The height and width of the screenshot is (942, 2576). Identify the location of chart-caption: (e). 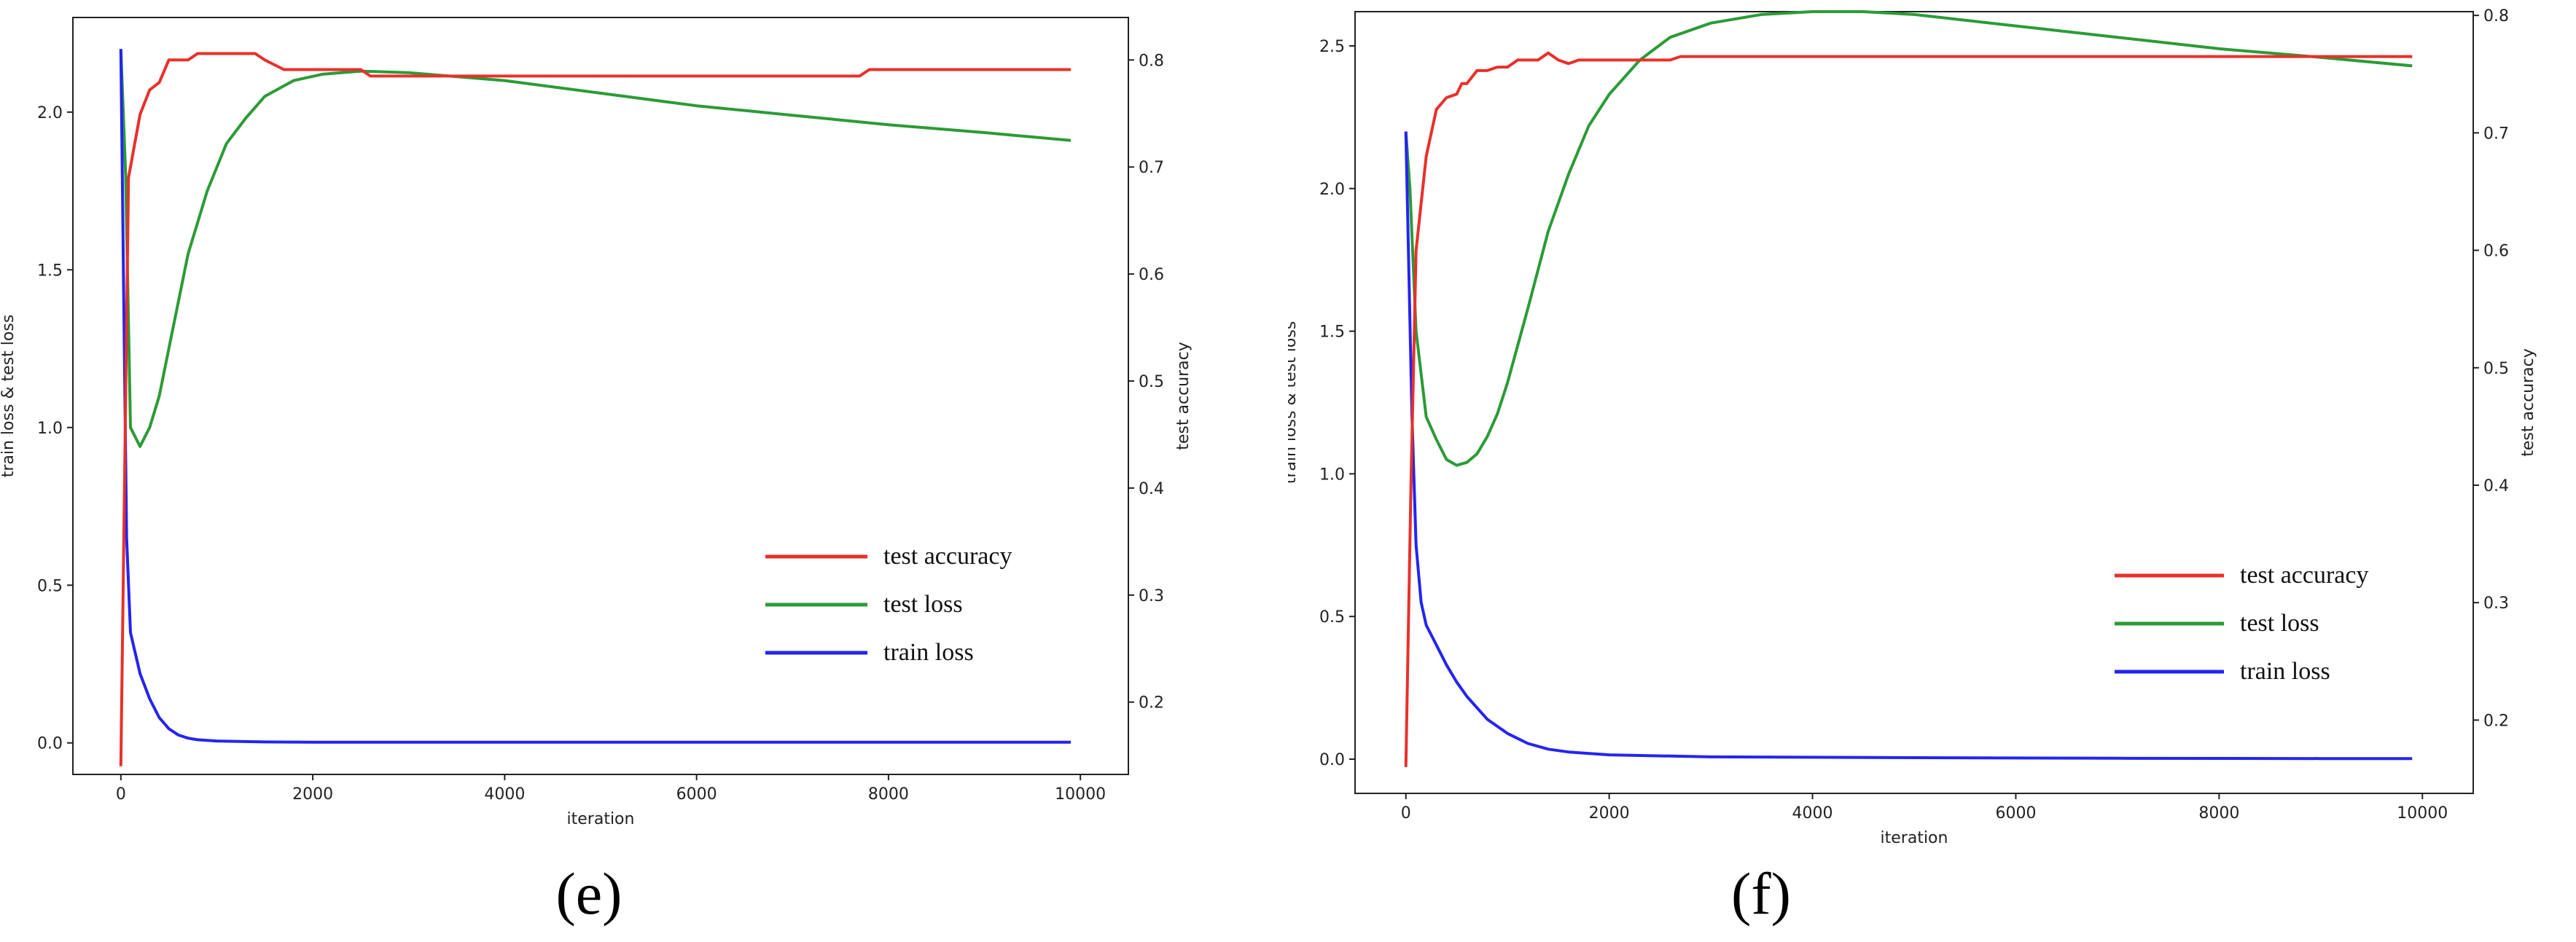
(588, 893).